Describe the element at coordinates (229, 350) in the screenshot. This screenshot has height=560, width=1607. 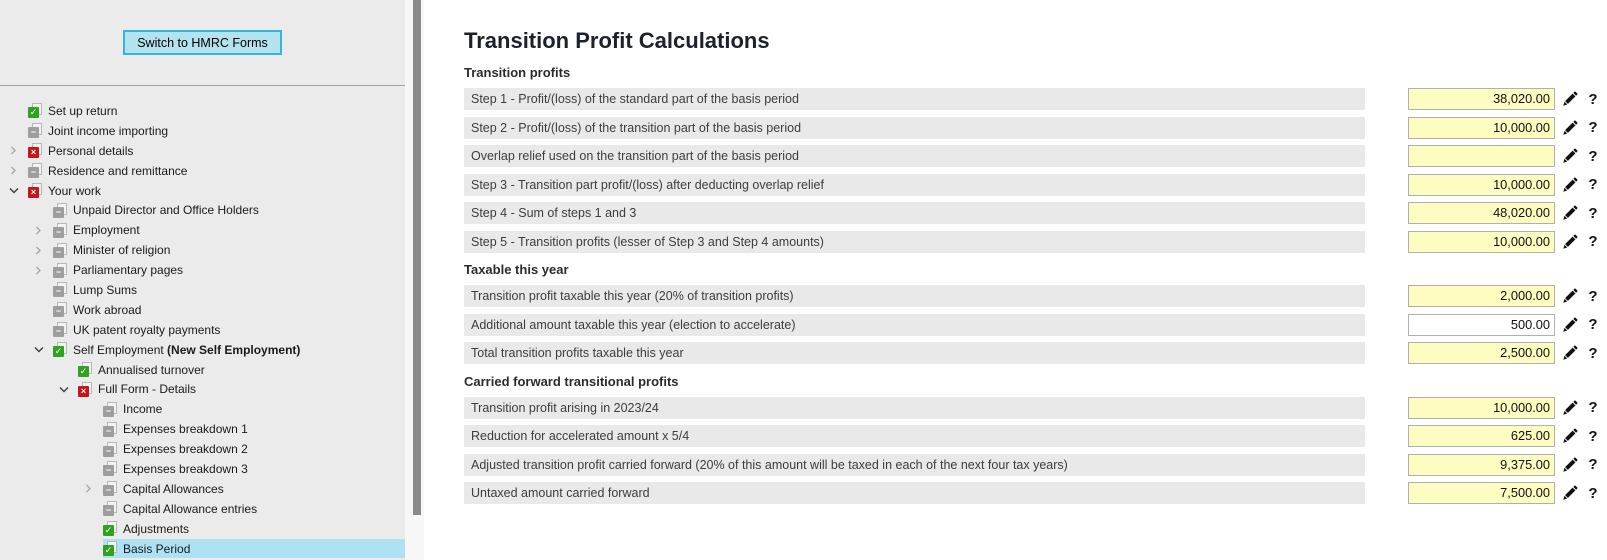
I see `tree-item-body: ✓ Self Employment (New Self Employment)` at that location.